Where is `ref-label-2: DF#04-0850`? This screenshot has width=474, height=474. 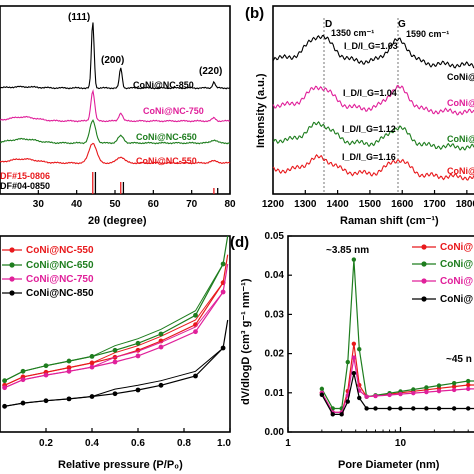
ref-label-2: DF#04-0850 is located at coordinates (25, 186).